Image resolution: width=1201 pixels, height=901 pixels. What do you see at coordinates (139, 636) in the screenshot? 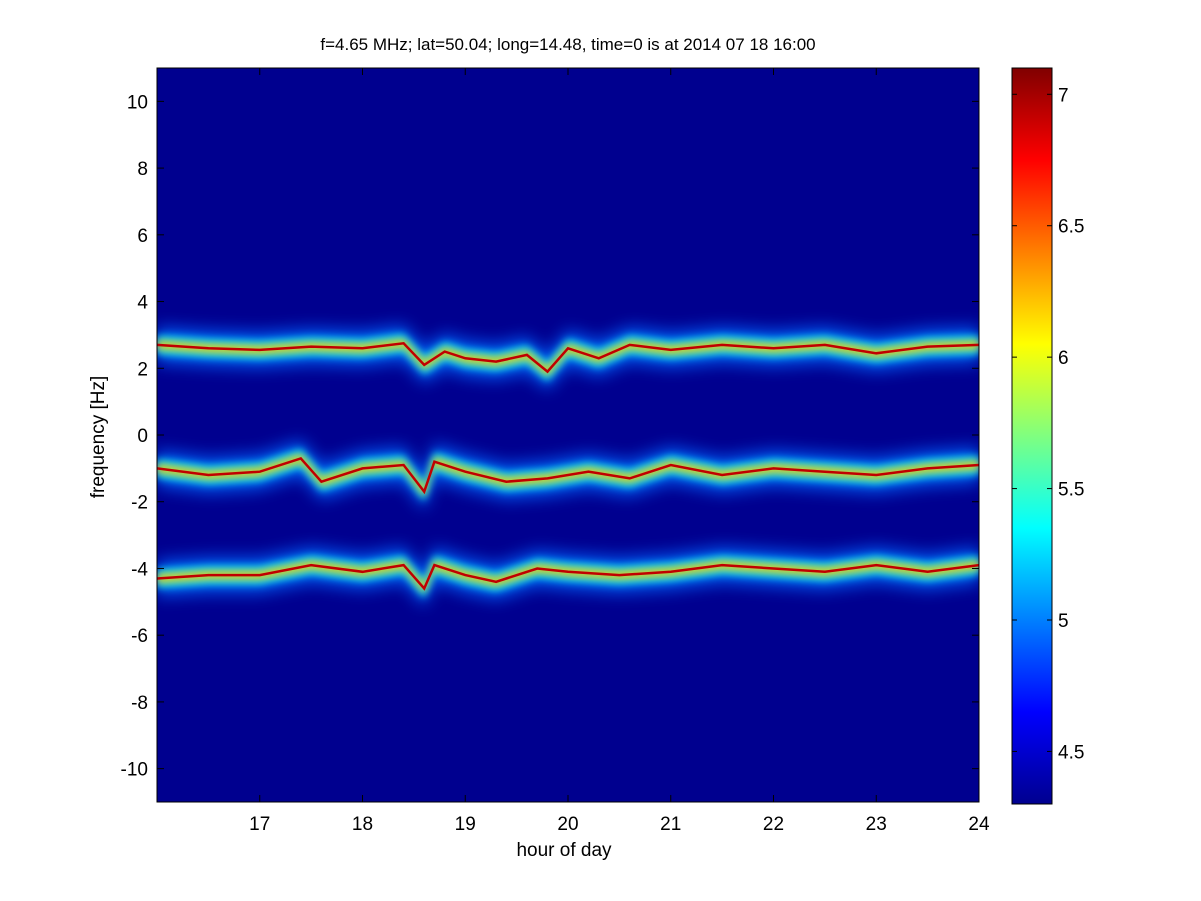
I see `y-tick-label: -6` at bounding box center [139, 636].